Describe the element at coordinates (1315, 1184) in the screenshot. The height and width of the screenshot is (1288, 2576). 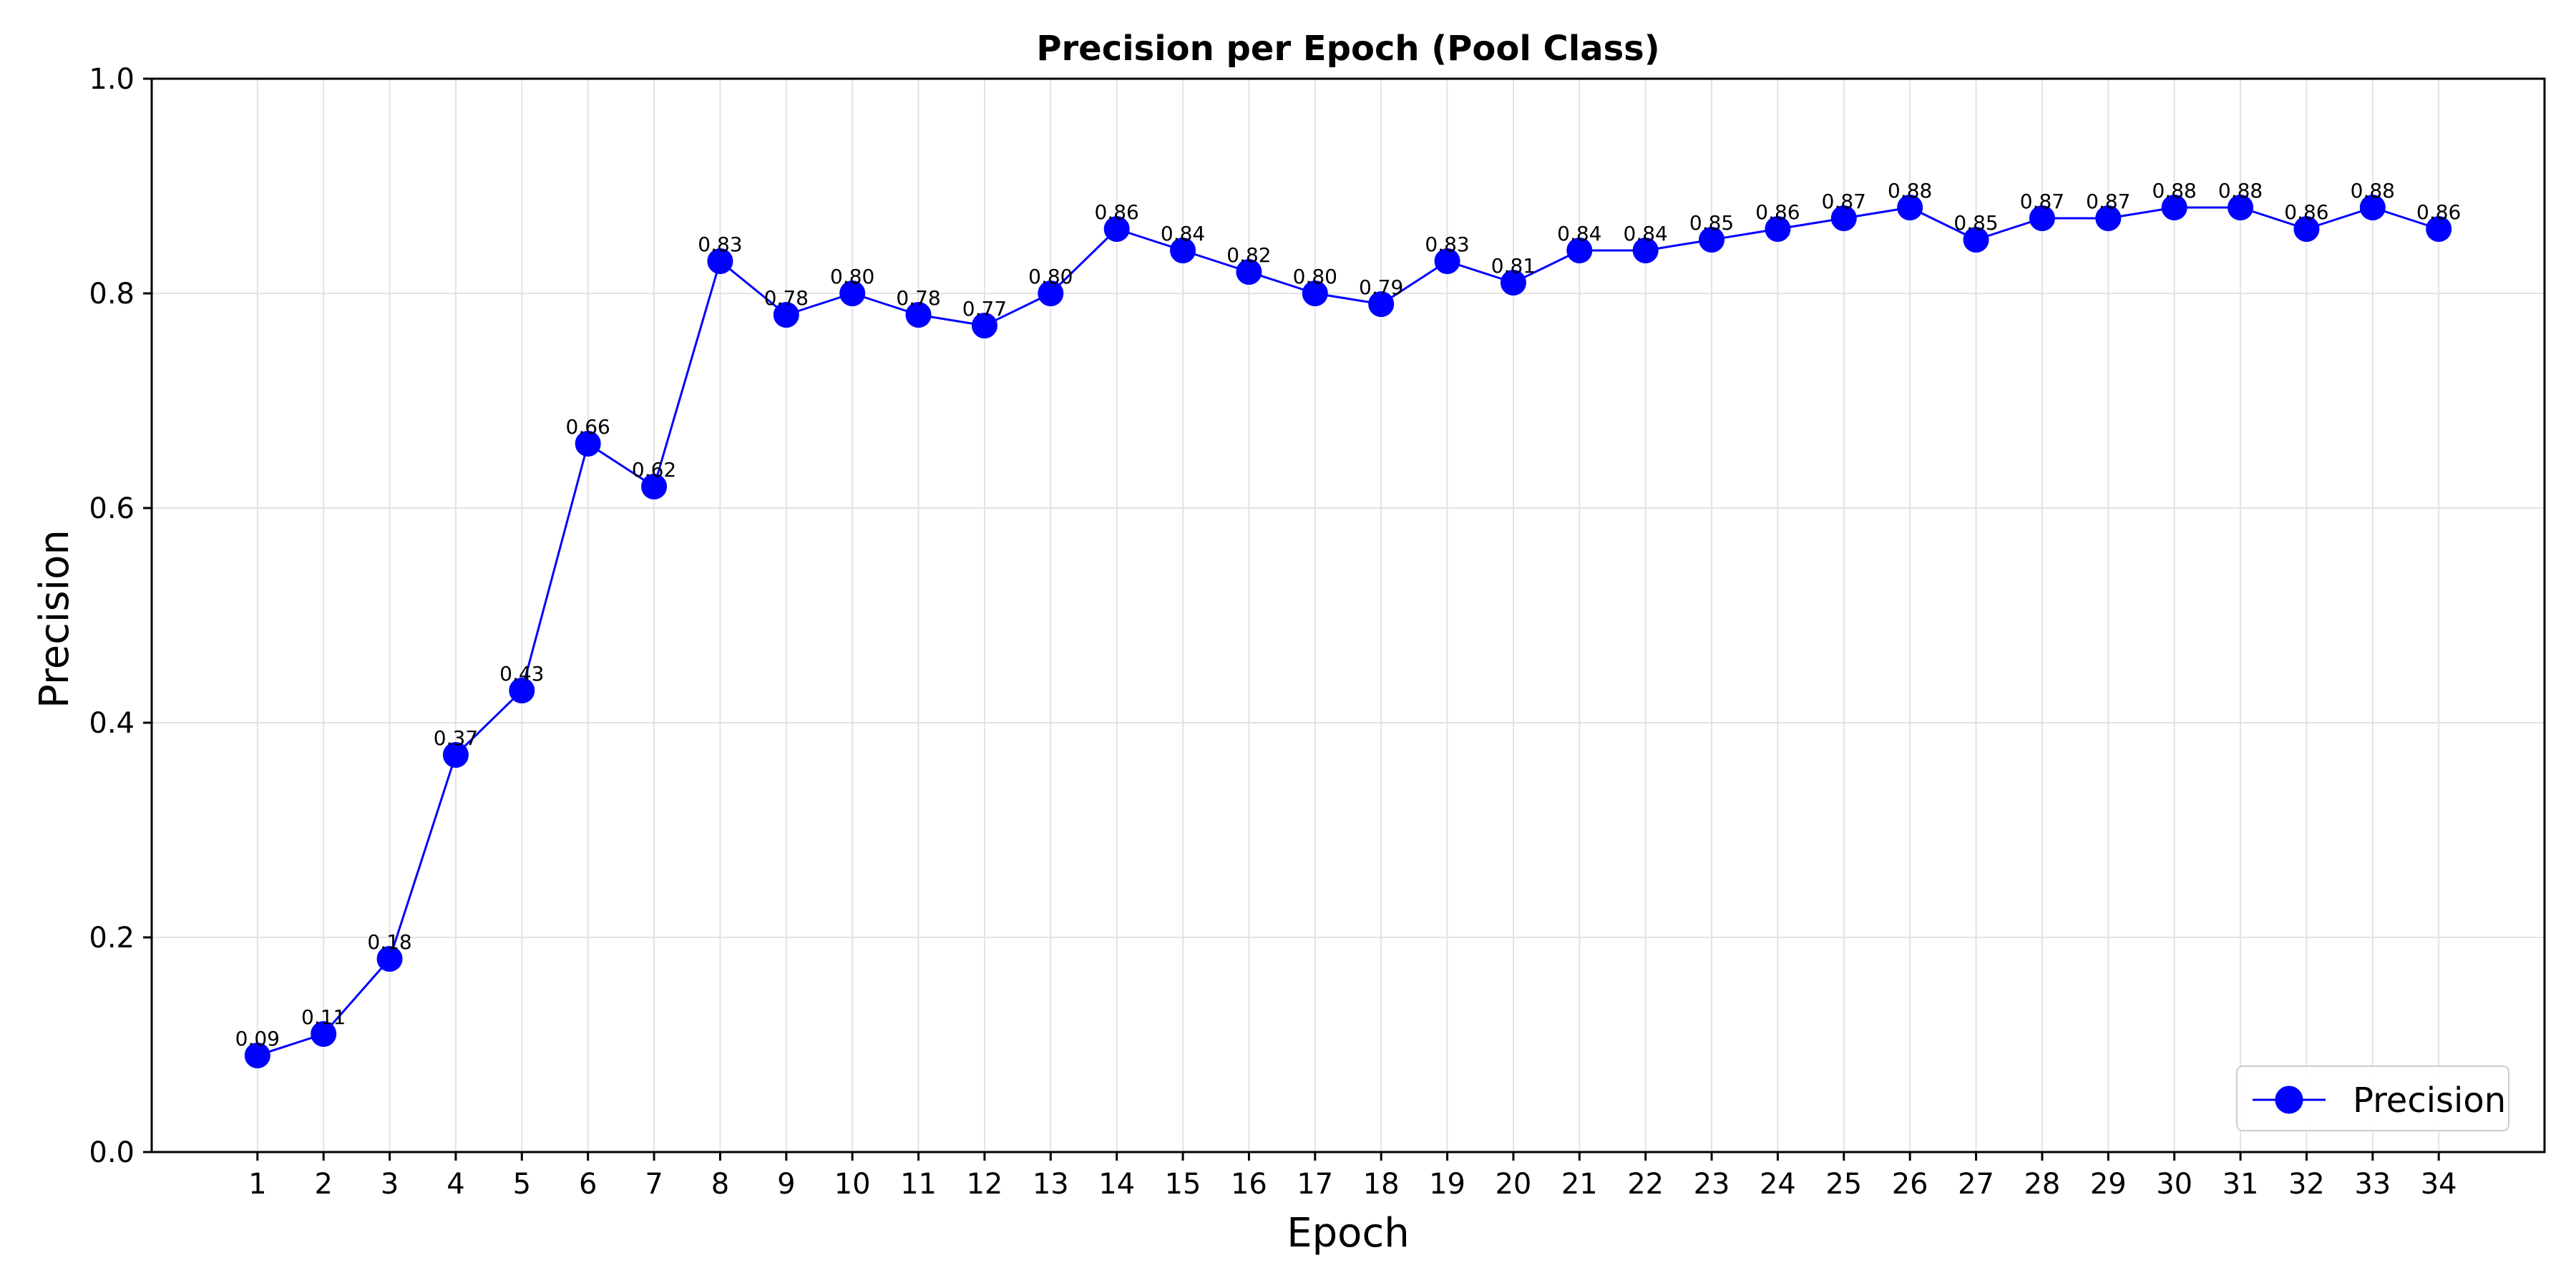
I see `x-tick-label: 17` at that location.